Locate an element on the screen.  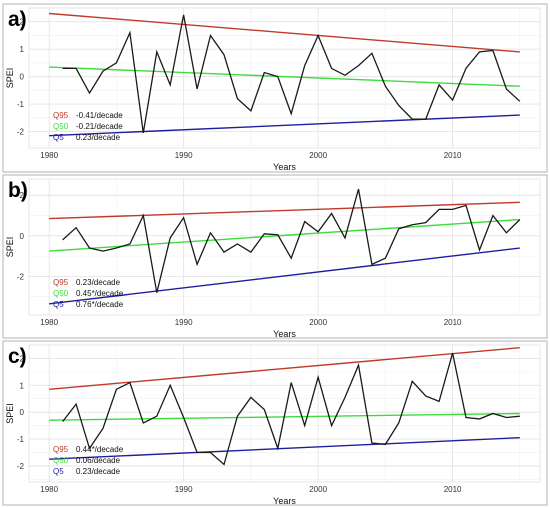
legend-trend-value: 0.44*/decade is located at coordinates (100, 449).